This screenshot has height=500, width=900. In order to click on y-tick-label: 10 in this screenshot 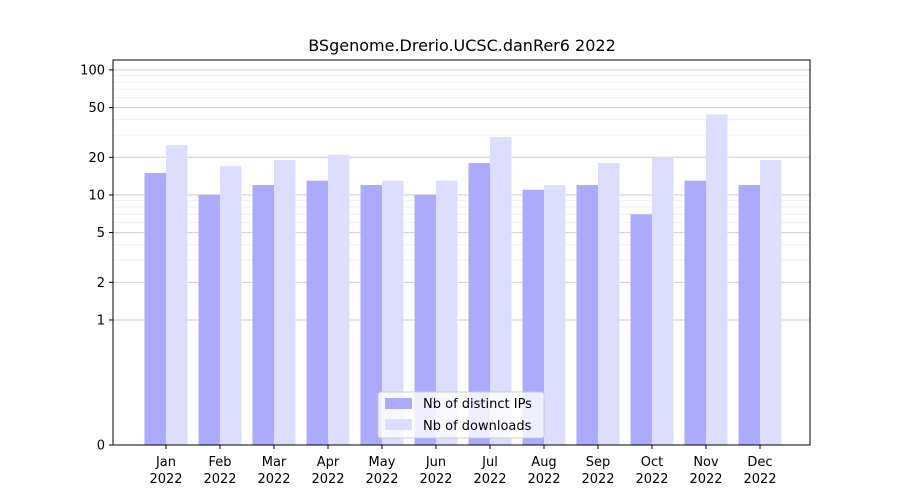, I will do `click(96, 195)`.